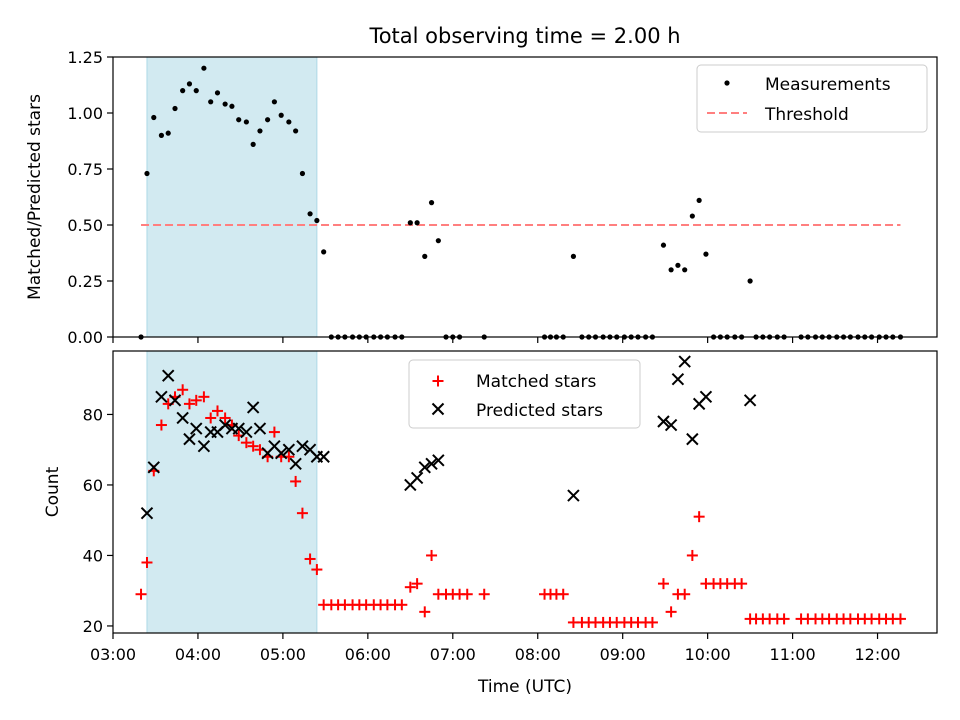 This screenshot has width=960, height=720. What do you see at coordinates (536, 382) in the screenshot?
I see `legend-matched-label: Matched stars` at bounding box center [536, 382].